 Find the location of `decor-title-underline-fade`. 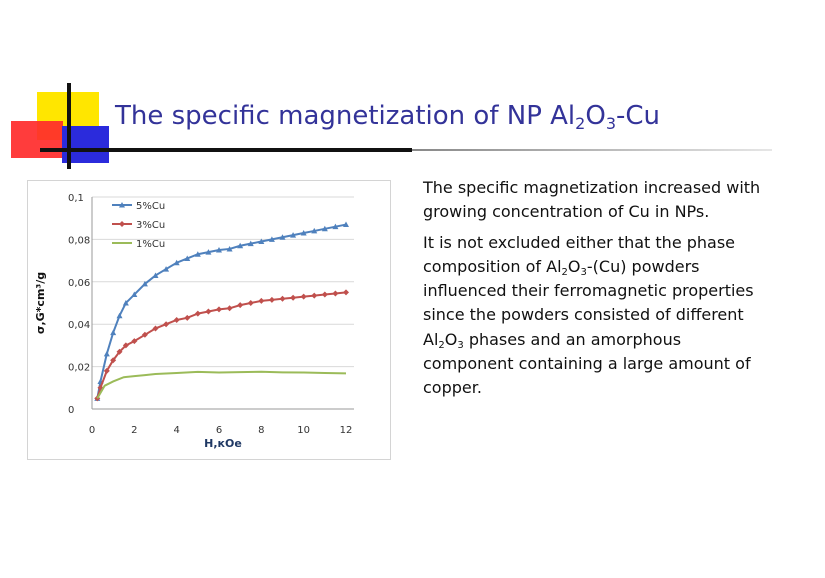

decor-title-underline-fade is located at coordinates (592, 150).